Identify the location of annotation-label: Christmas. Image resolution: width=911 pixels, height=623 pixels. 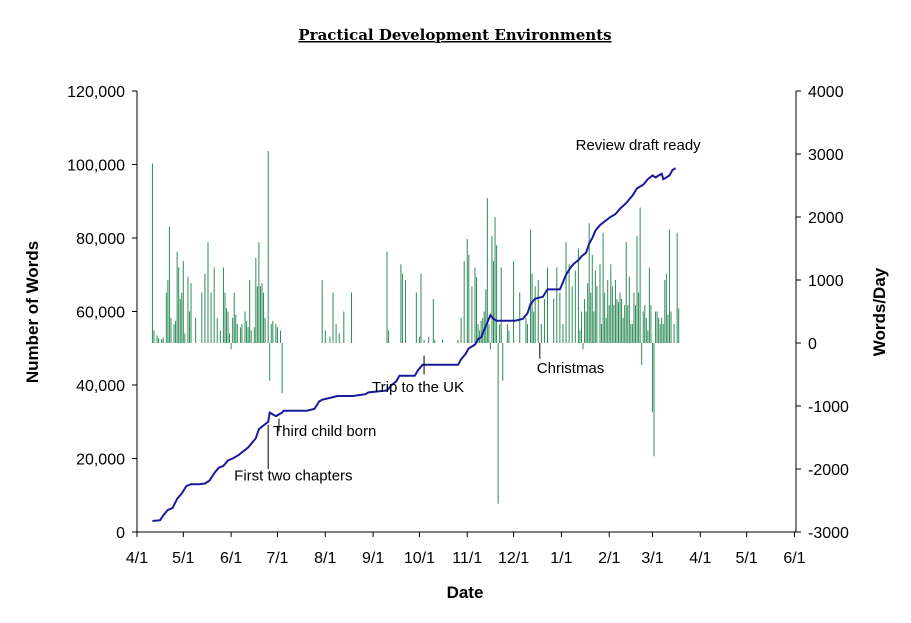
(571, 368).